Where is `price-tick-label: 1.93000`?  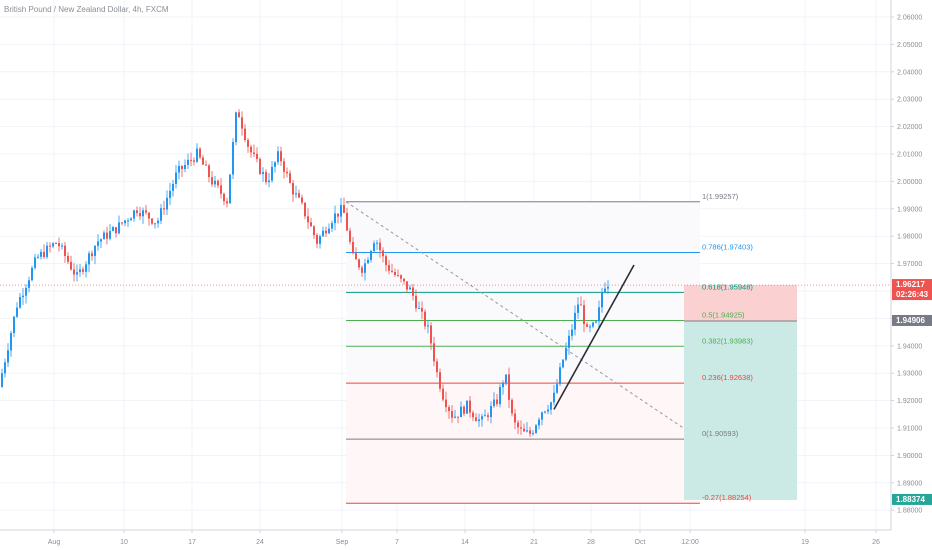 price-tick-label: 1.93000 is located at coordinates (909, 374).